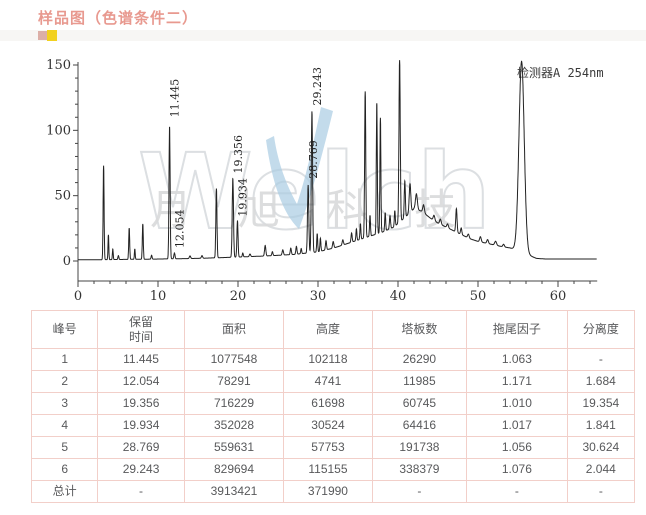 The height and width of the screenshot is (515, 646). What do you see at coordinates (141, 329) in the screenshot?
I see `column-header: 保留时间` at bounding box center [141, 329].